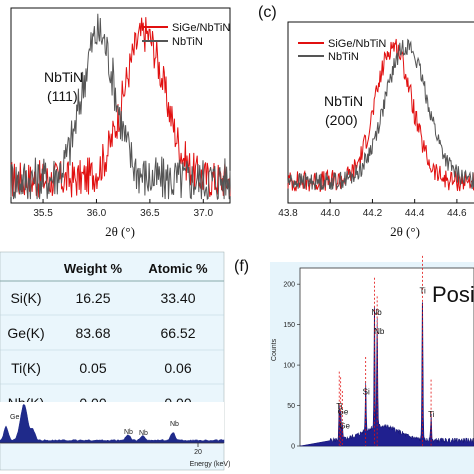 This screenshot has width=474, height=474. What do you see at coordinates (63, 77) in the screenshot?
I see `xrd-111-annotation-1: NbTiN` at bounding box center [63, 77].